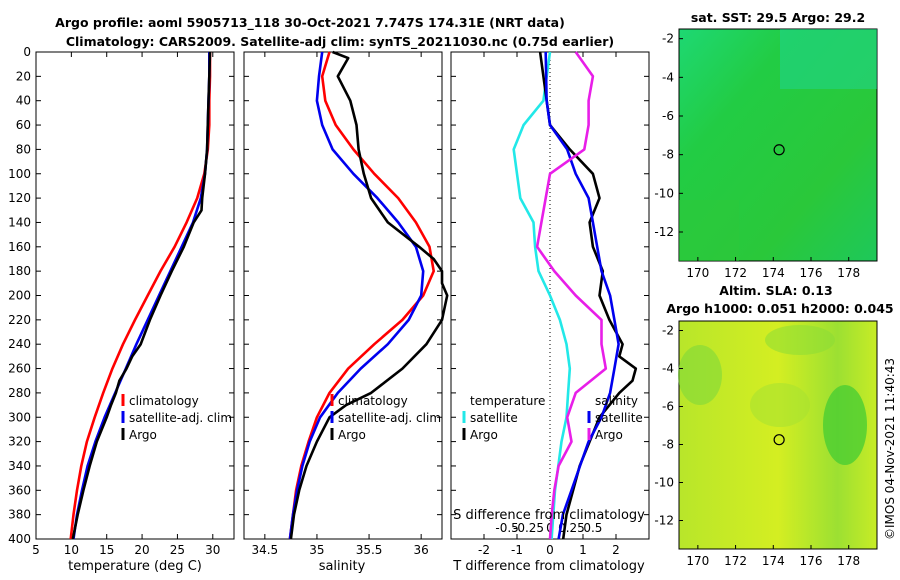 The image size is (900, 580). Describe the element at coordinates (23, 125) in the screenshot. I see `y-tick-label: 60` at that location.